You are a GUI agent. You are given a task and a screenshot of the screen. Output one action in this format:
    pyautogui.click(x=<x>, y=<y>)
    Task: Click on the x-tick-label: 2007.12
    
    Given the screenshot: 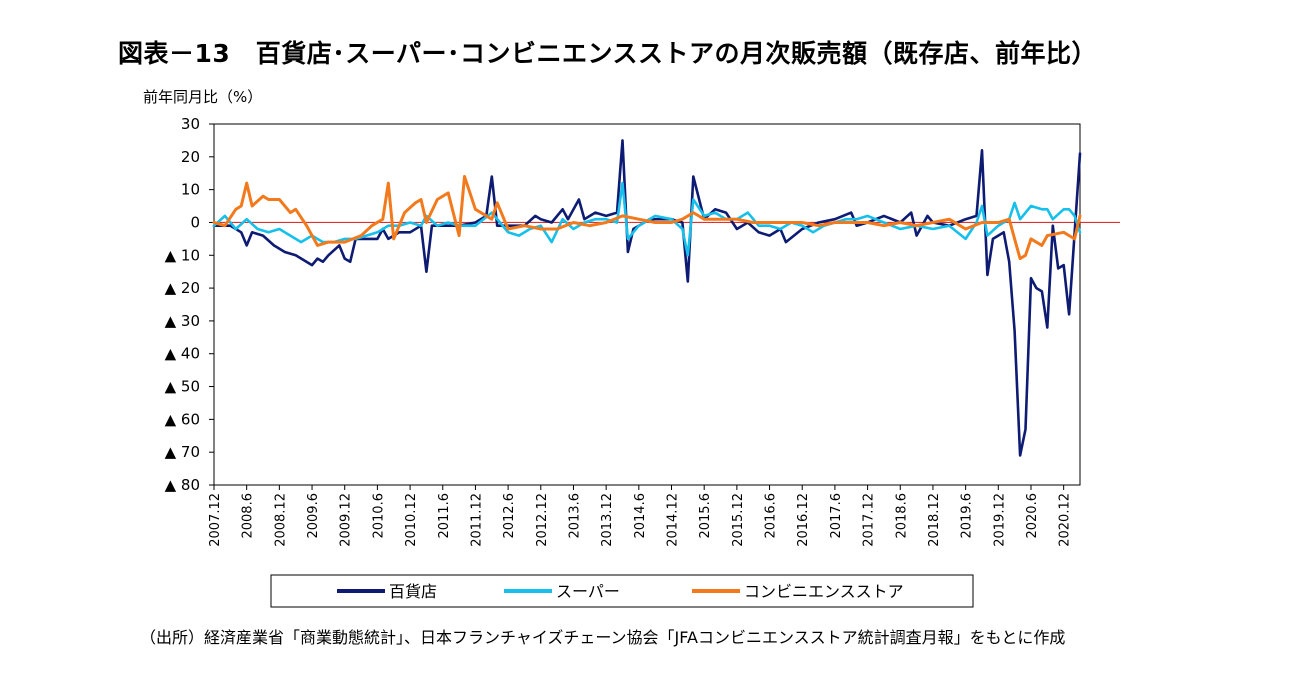 What is the action you would take?
    pyautogui.click(x=215, y=520)
    